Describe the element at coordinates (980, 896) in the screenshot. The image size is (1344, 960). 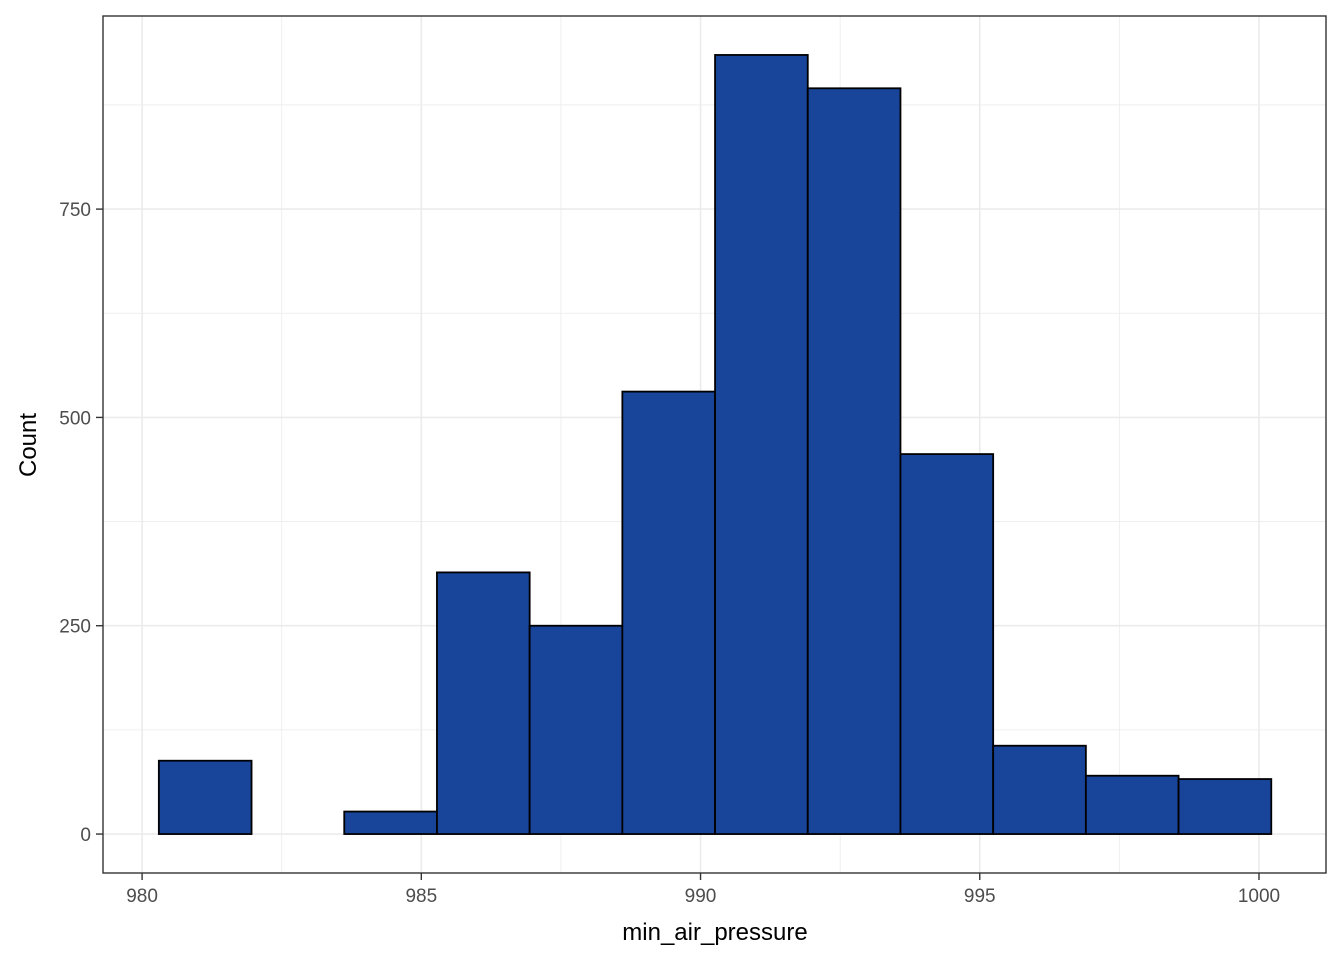
I see `x-tick-label: 995` at that location.